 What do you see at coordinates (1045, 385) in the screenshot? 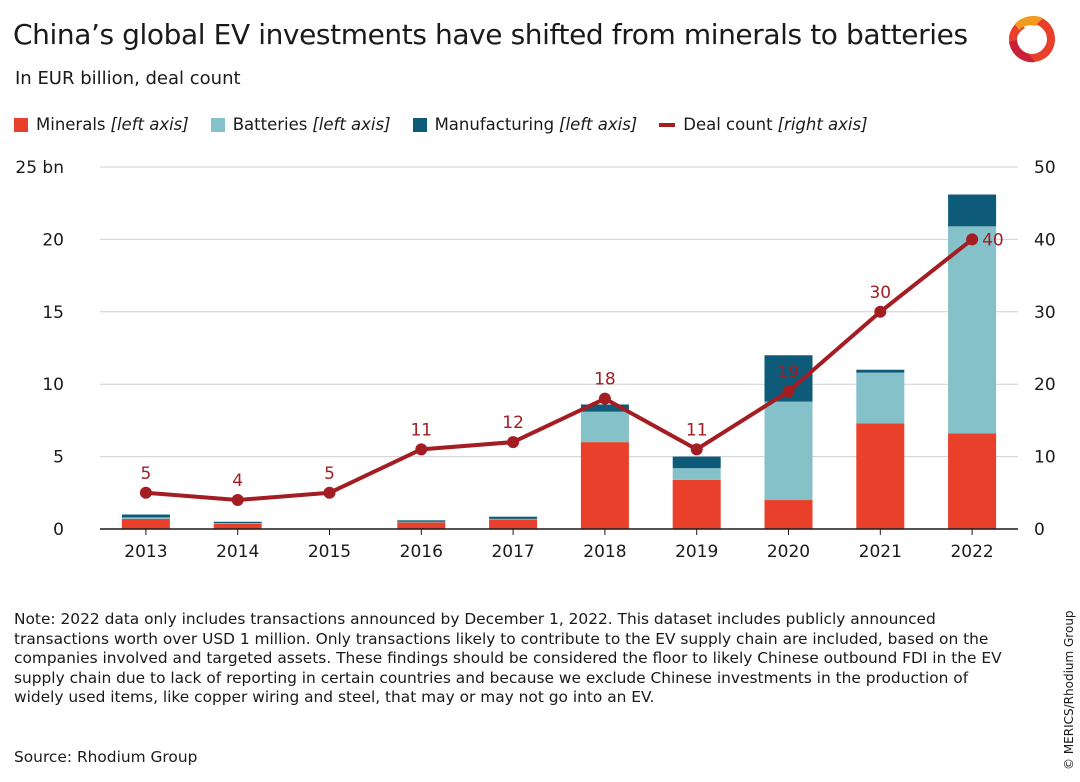
I see `y-right-tick-label: 20` at bounding box center [1045, 385].